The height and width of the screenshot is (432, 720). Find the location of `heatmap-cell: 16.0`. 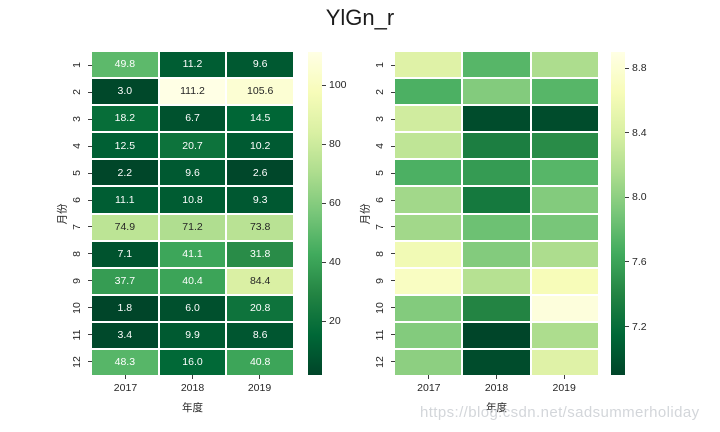

heatmap-cell: 16.0 is located at coordinates (192, 362).